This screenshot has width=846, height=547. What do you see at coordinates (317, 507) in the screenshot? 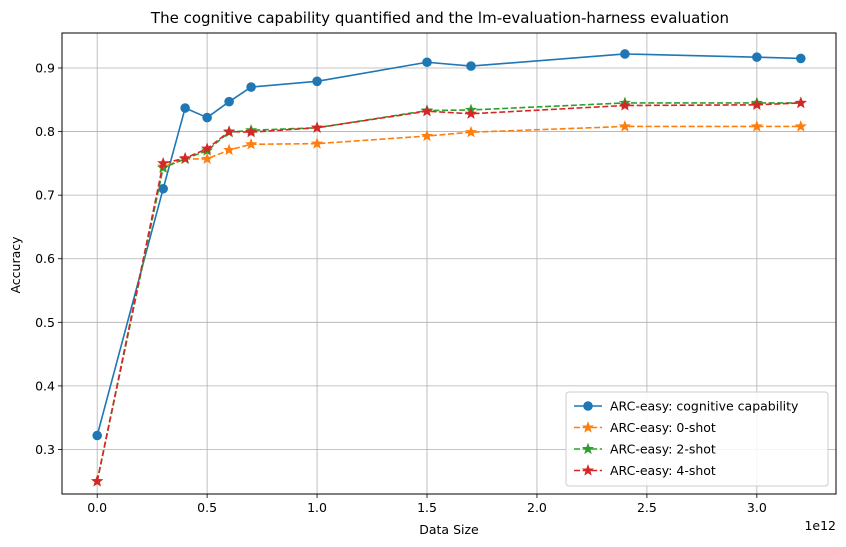
I see `x-tick-label: 1.0` at bounding box center [317, 507].